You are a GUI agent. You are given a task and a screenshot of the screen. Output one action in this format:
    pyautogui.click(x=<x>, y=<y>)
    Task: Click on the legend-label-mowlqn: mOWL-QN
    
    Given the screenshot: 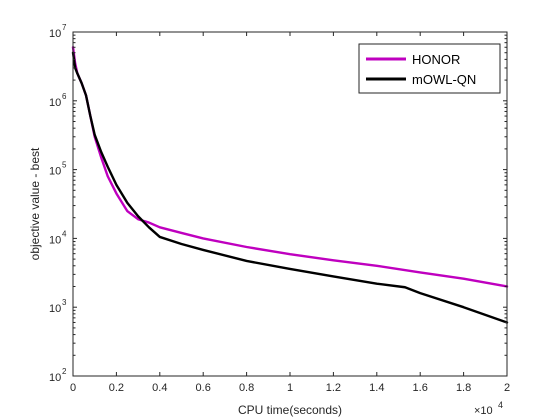 What is the action you would take?
    pyautogui.click(x=444, y=79)
    